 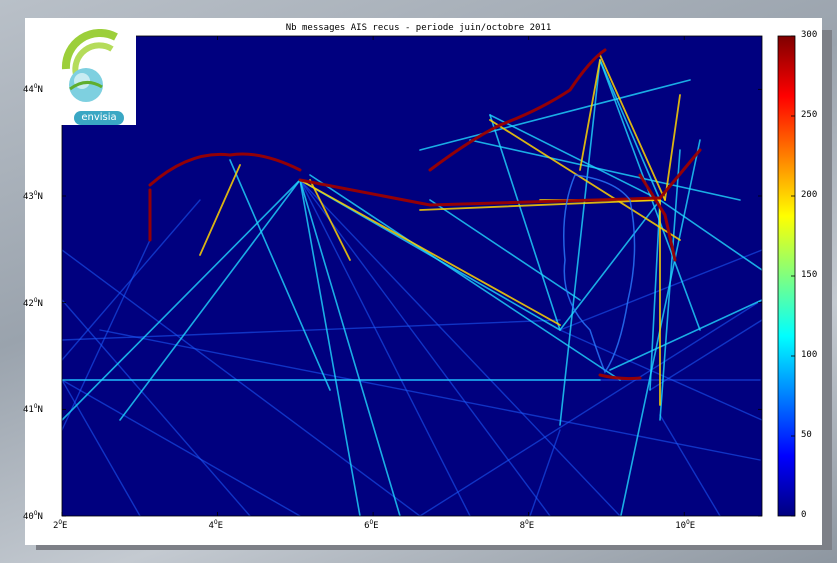 I want to click on colorbar-tick-label: 300, so click(x=809, y=35).